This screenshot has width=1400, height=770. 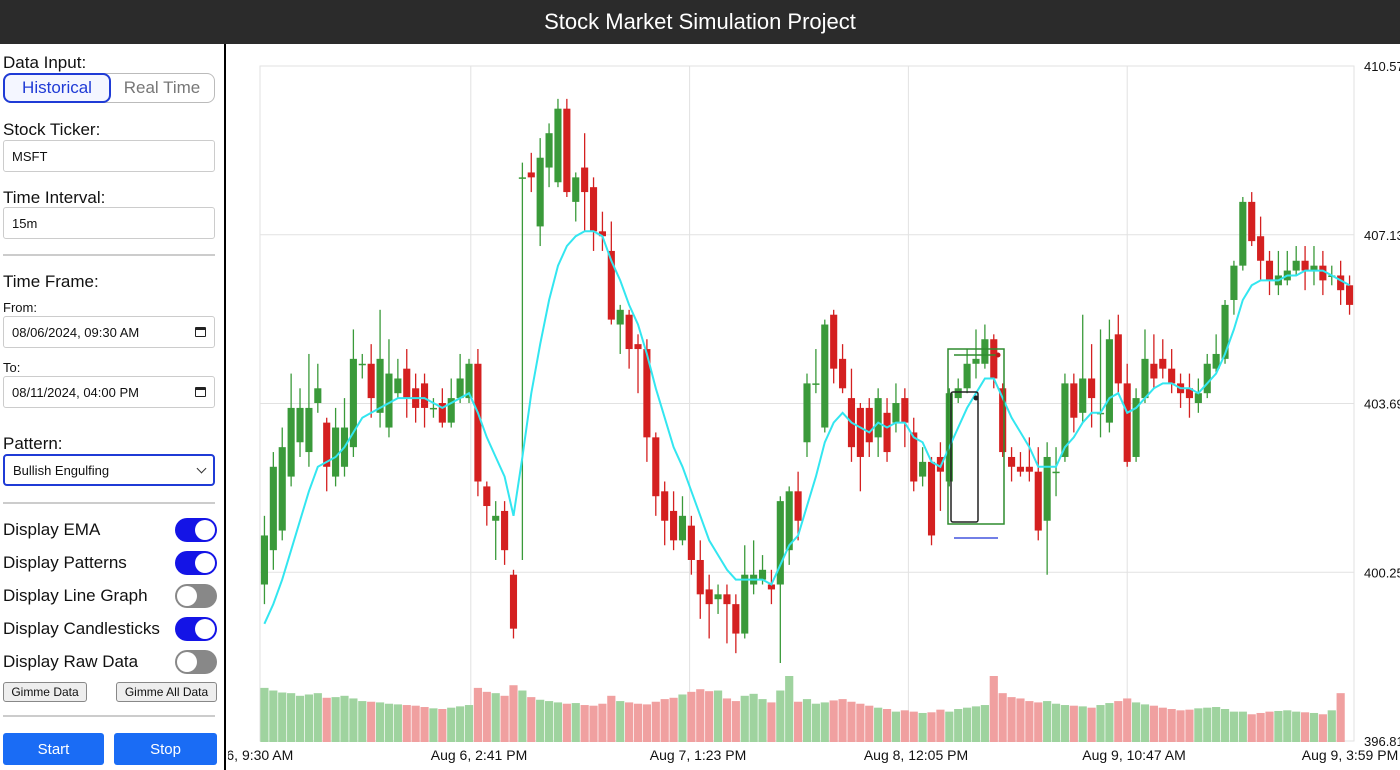 I want to click on historical-option: Historical, so click(x=57, y=88).